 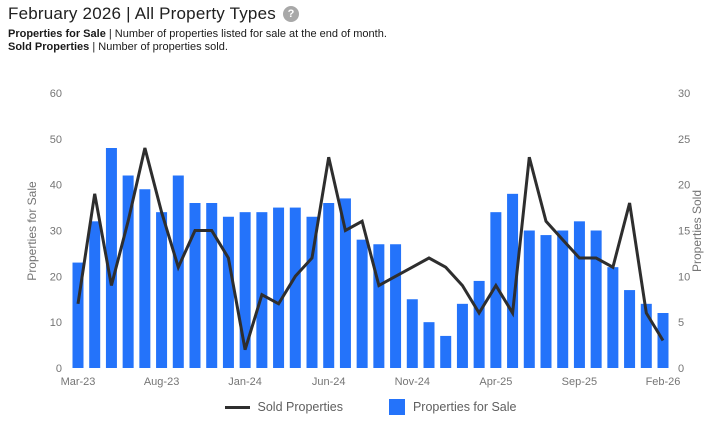 What do you see at coordinates (684, 232) in the screenshot?
I see `right-axis-tick: 15` at bounding box center [684, 232].